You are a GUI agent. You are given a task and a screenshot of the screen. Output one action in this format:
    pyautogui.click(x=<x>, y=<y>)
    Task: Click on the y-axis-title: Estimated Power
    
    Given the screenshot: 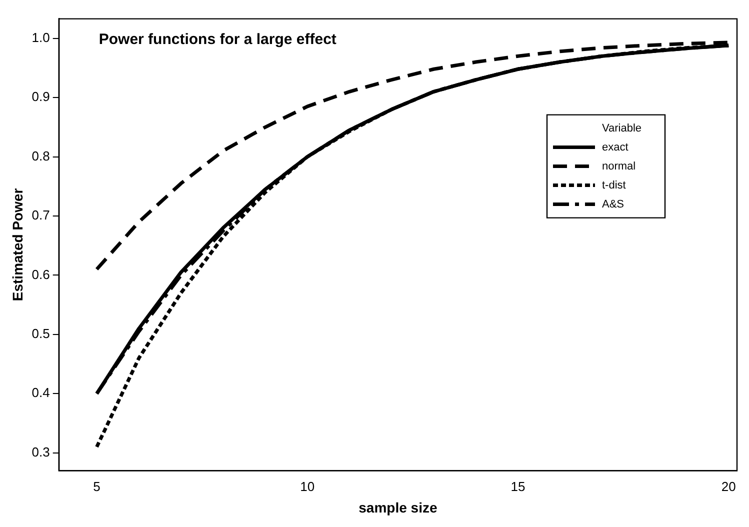 What is the action you would take?
    pyautogui.click(x=17, y=245)
    